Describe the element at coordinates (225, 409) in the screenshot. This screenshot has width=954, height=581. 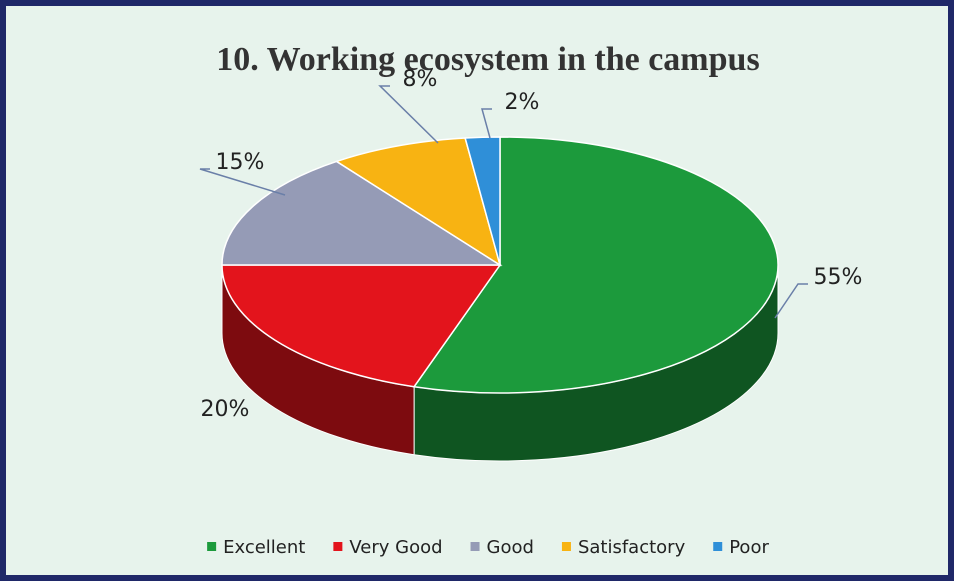
I see `data-label: 20%` at that location.